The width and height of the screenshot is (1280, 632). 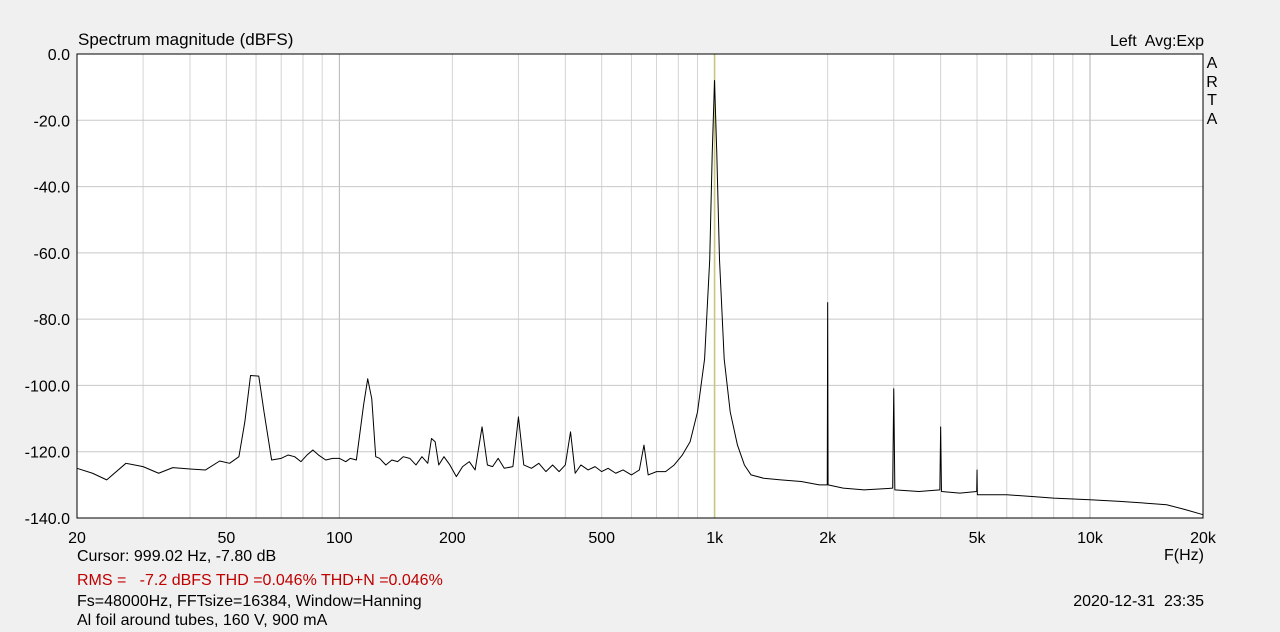 I want to click on y-tick-label: -120.0, so click(x=47, y=453).